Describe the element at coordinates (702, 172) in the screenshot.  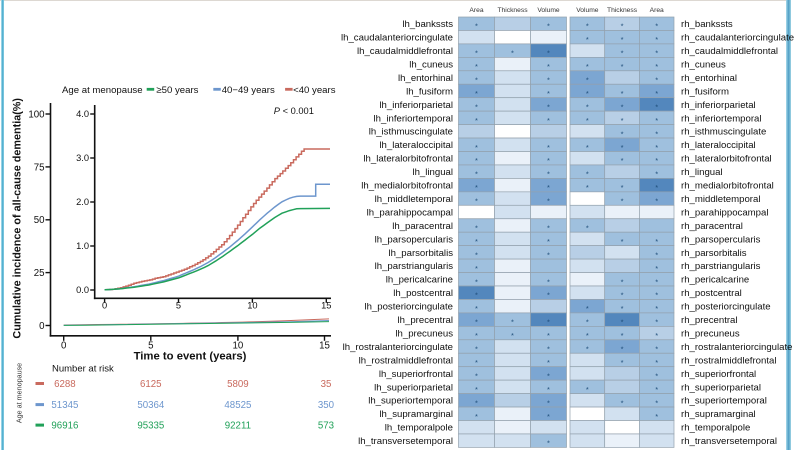
I see `svg-text: rh_lingual` at that location.